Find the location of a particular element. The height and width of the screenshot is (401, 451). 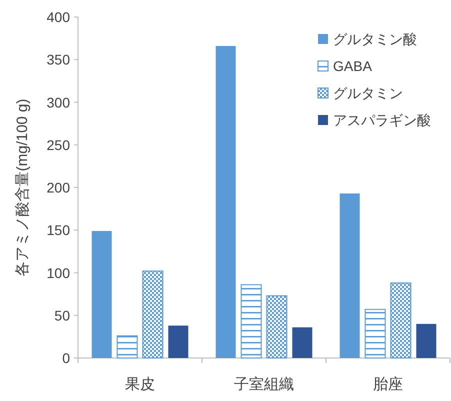

legend-label: アスパラギン酸 is located at coordinates (382, 120).